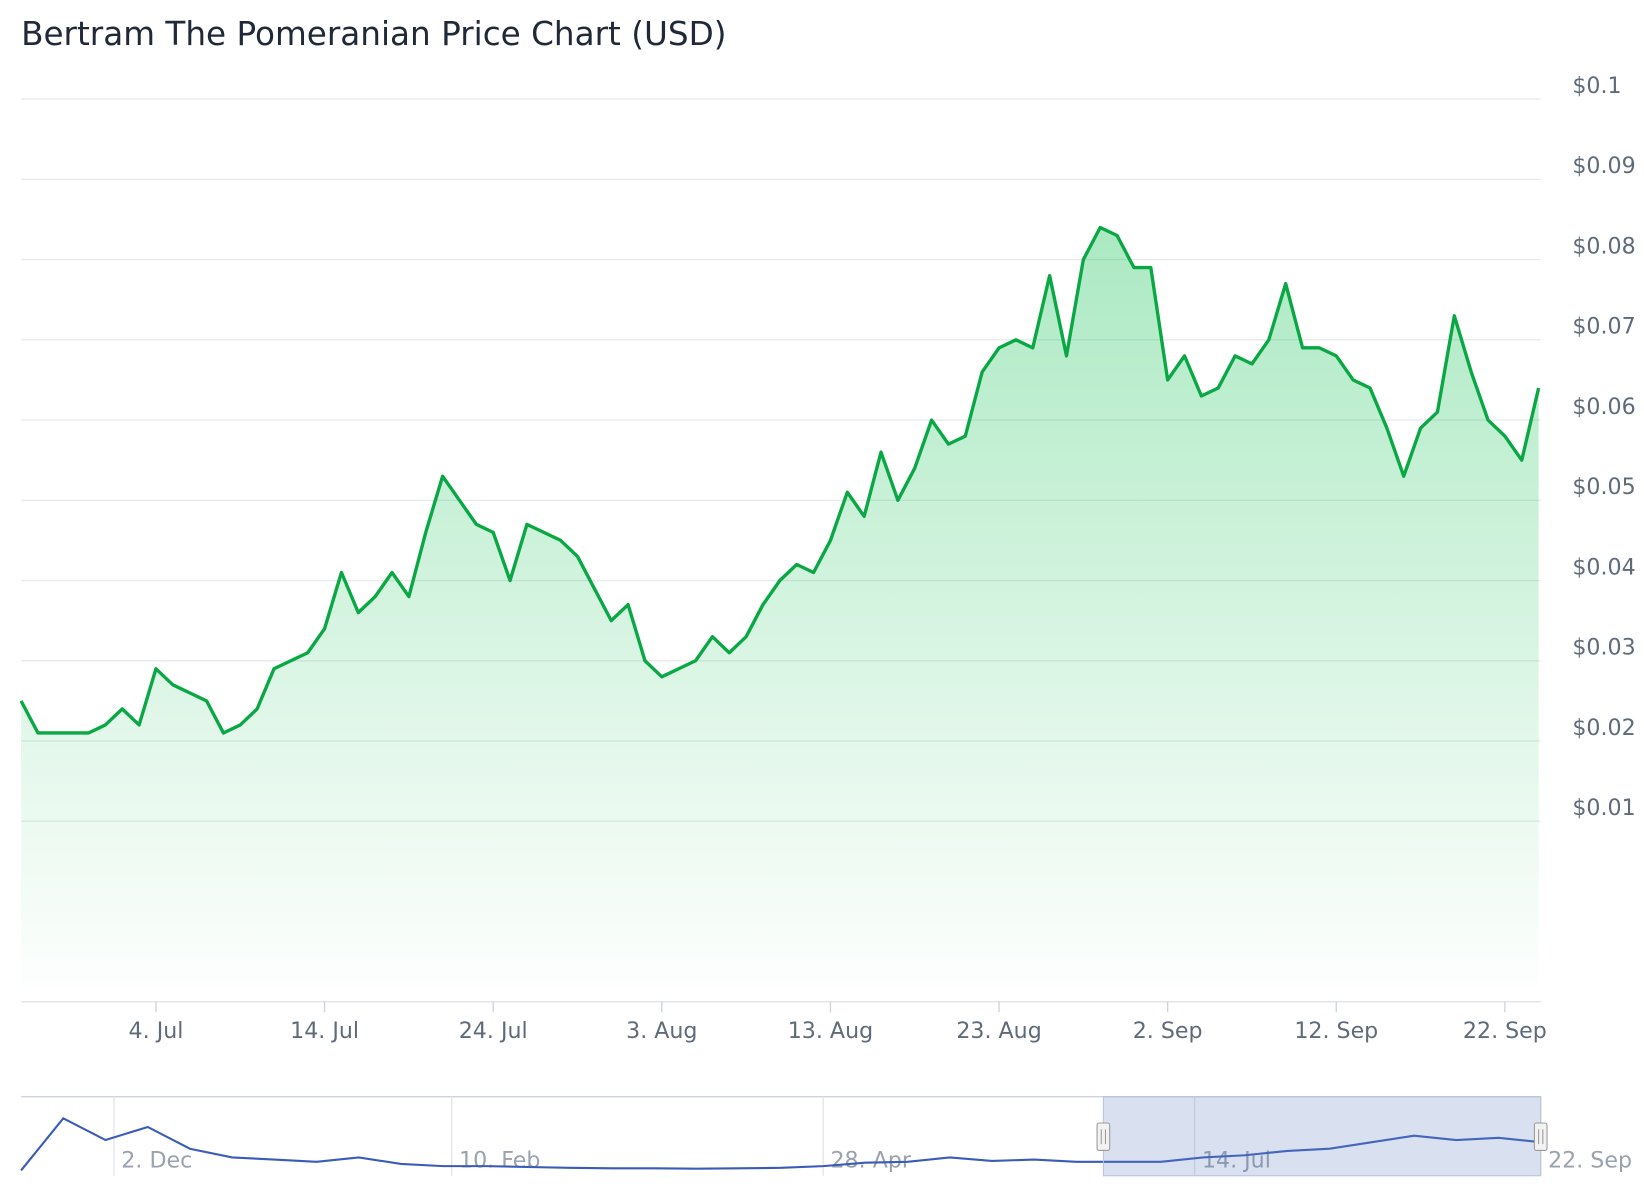 The height and width of the screenshot is (1200, 1644). I want to click on navigator-tick-label: 2. Dec, so click(156, 1160).